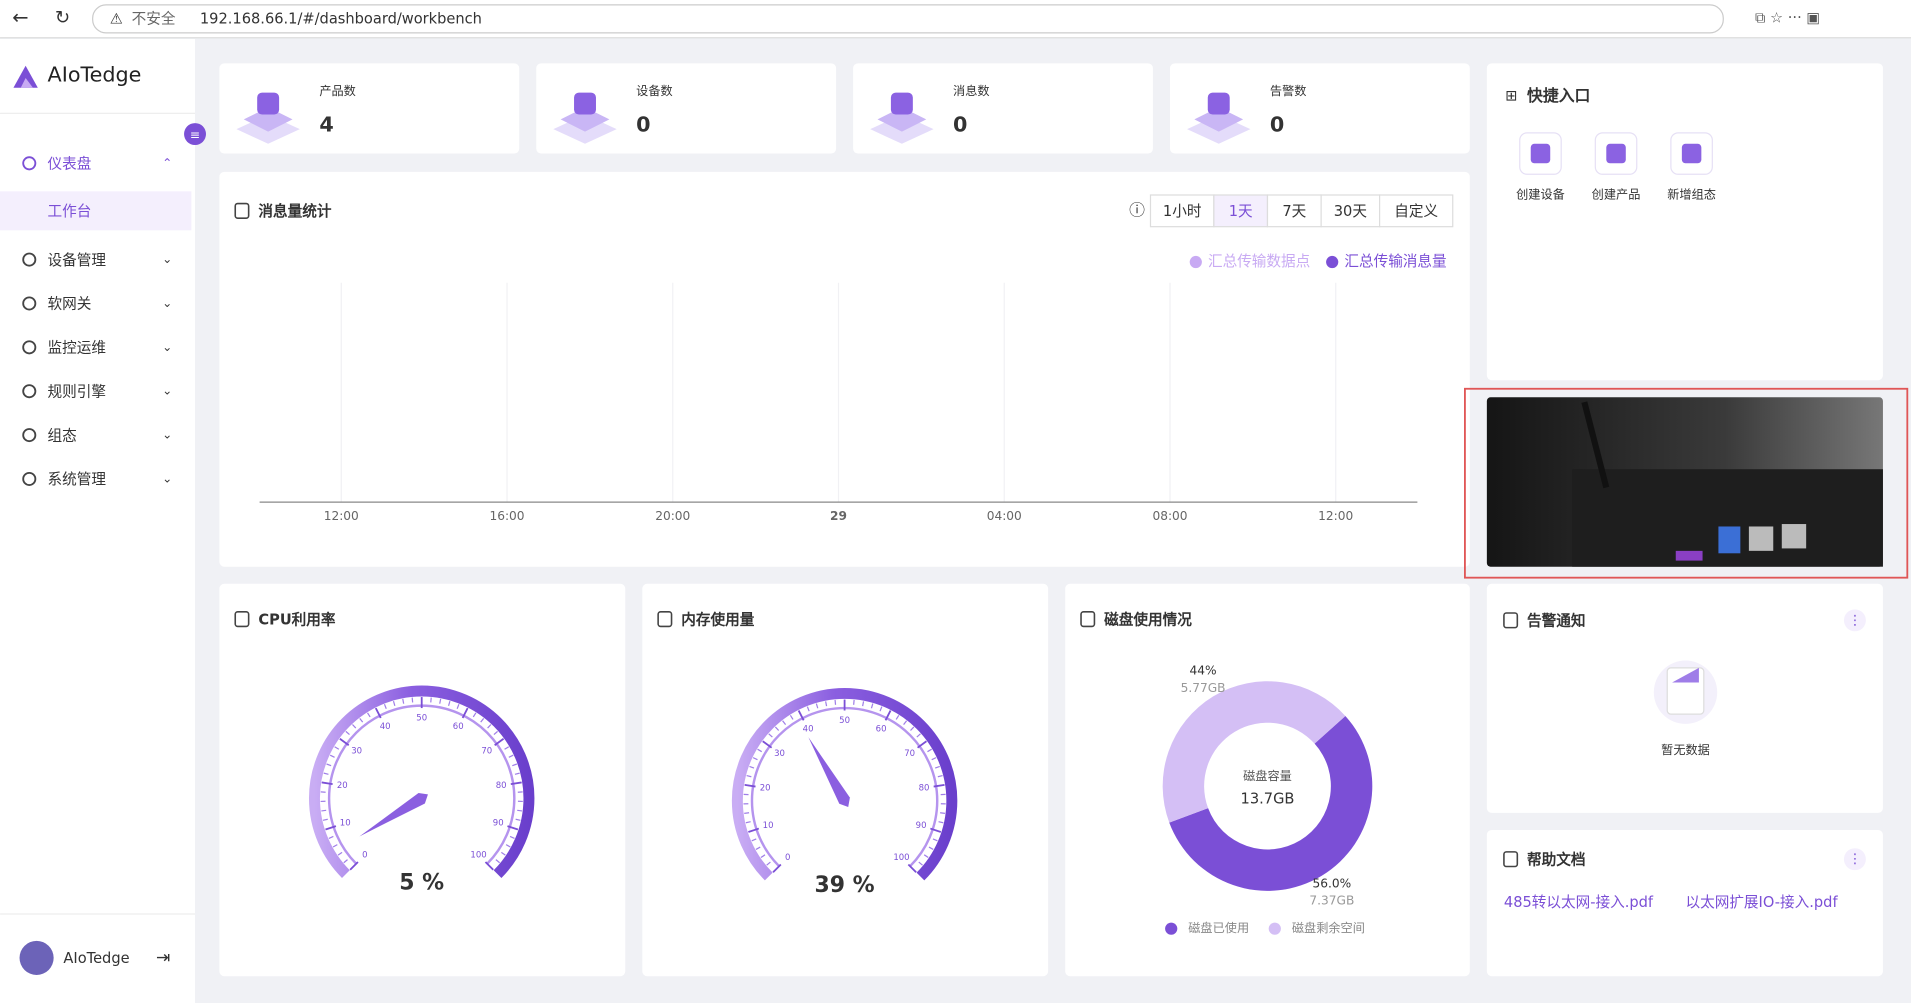 The width and height of the screenshot is (1911, 1003). Describe the element at coordinates (70, 304) in the screenshot. I see `menu-item: 软网关` at that location.